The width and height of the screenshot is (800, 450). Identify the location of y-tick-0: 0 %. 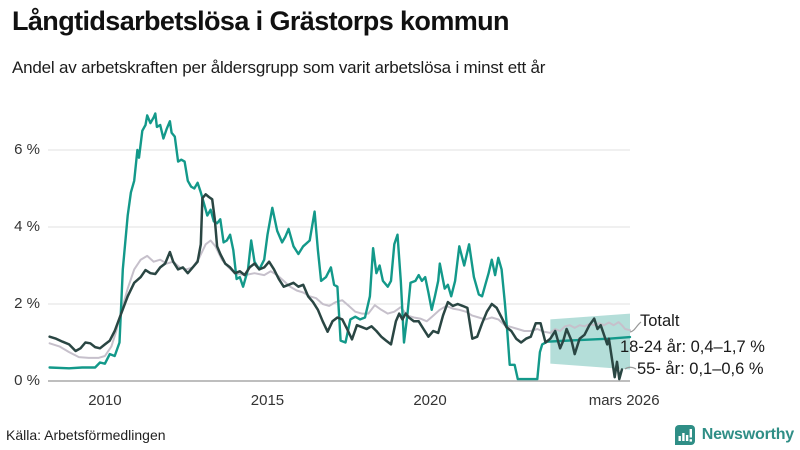
(27, 380).